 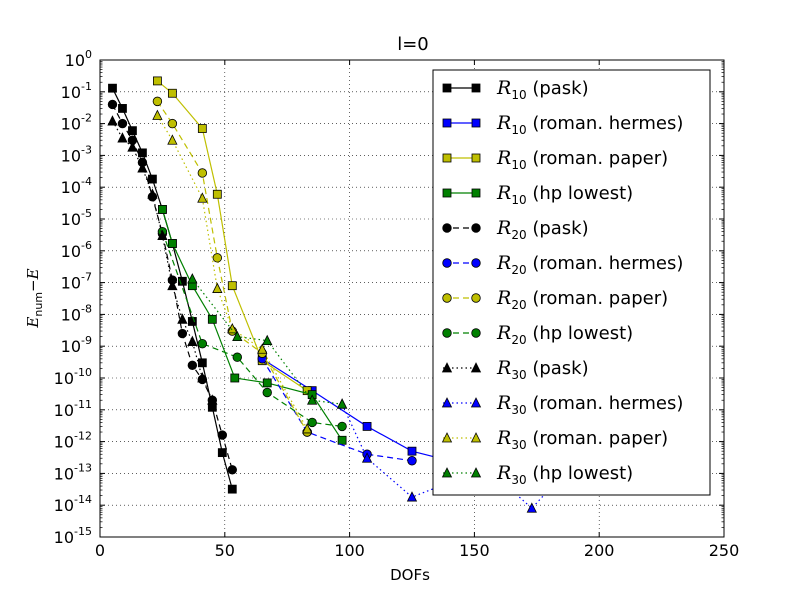 I want to click on legend-label: R30 (hp lowest), so click(x=564, y=474).